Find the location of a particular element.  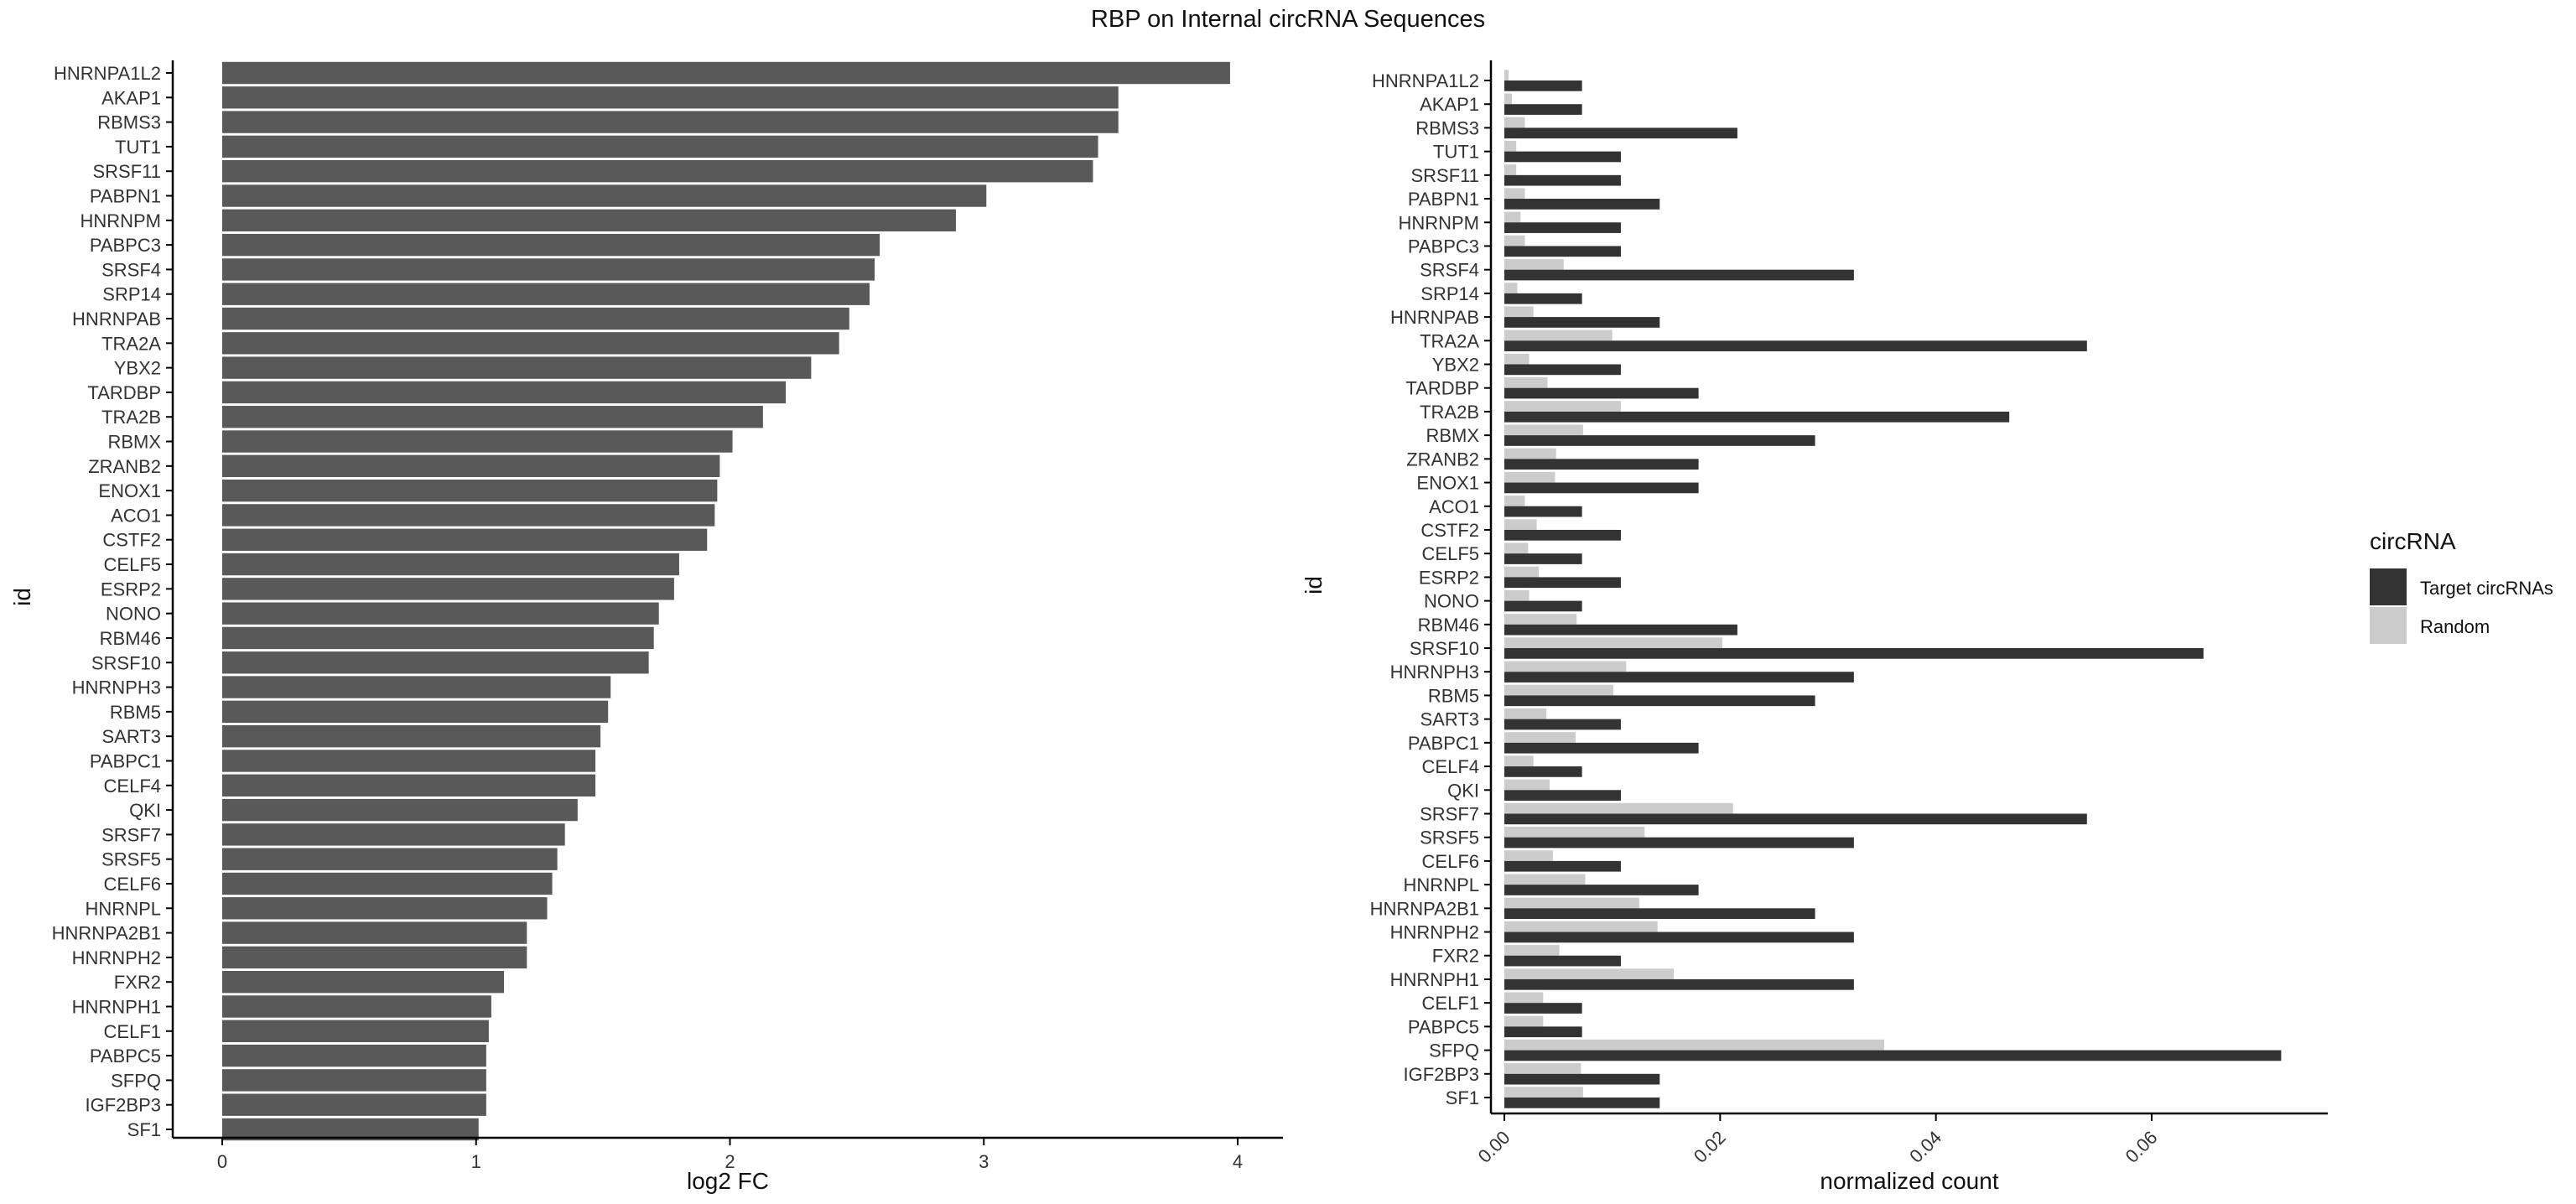

bar-log2fc-qki is located at coordinates (400, 810).